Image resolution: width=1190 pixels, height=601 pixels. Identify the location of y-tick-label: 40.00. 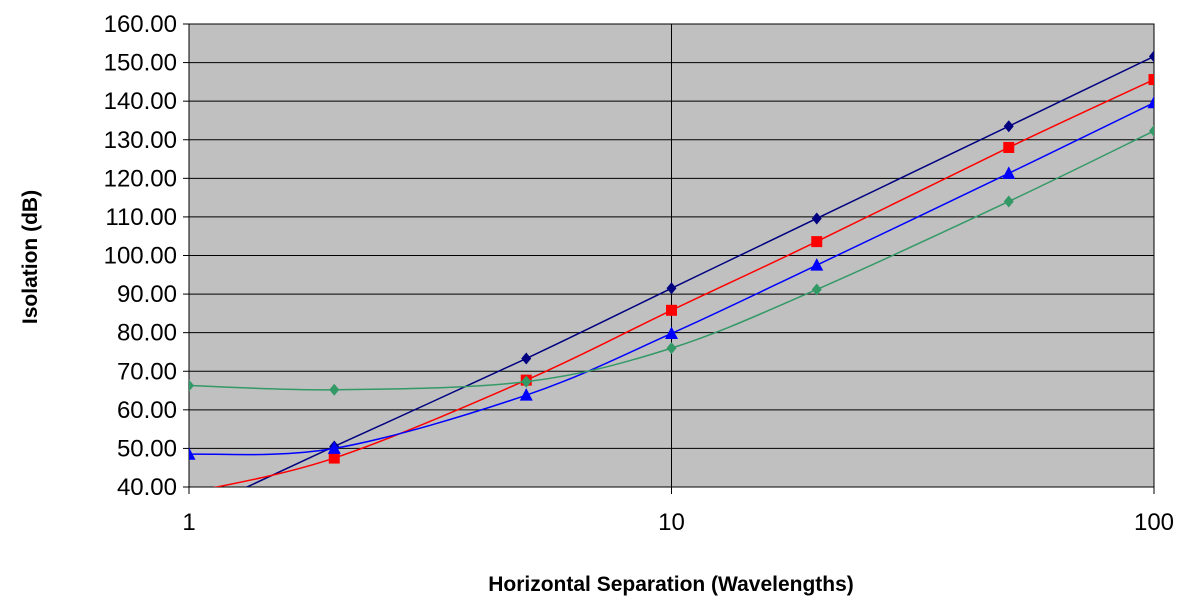
(147, 487).